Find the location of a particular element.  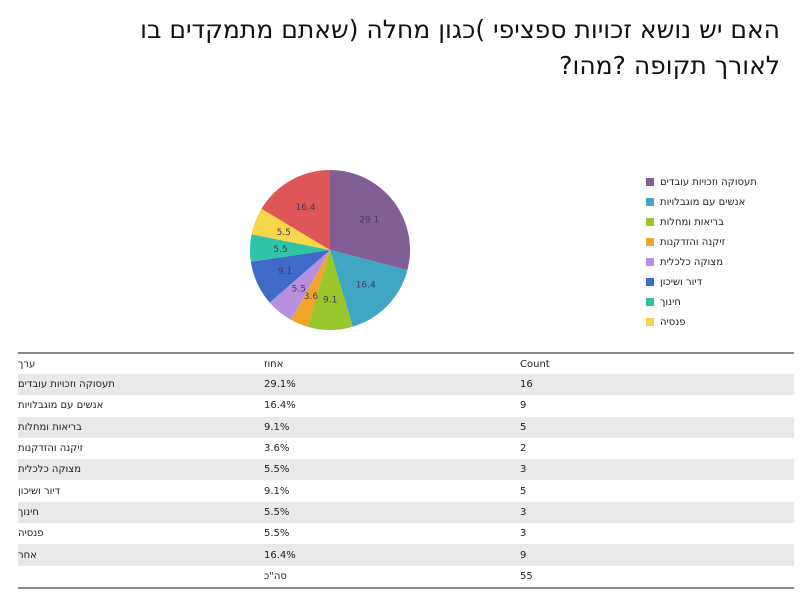

pie-chart: 29.116.49.13.65.59.15.55.516.4 is located at coordinates (330, 250).